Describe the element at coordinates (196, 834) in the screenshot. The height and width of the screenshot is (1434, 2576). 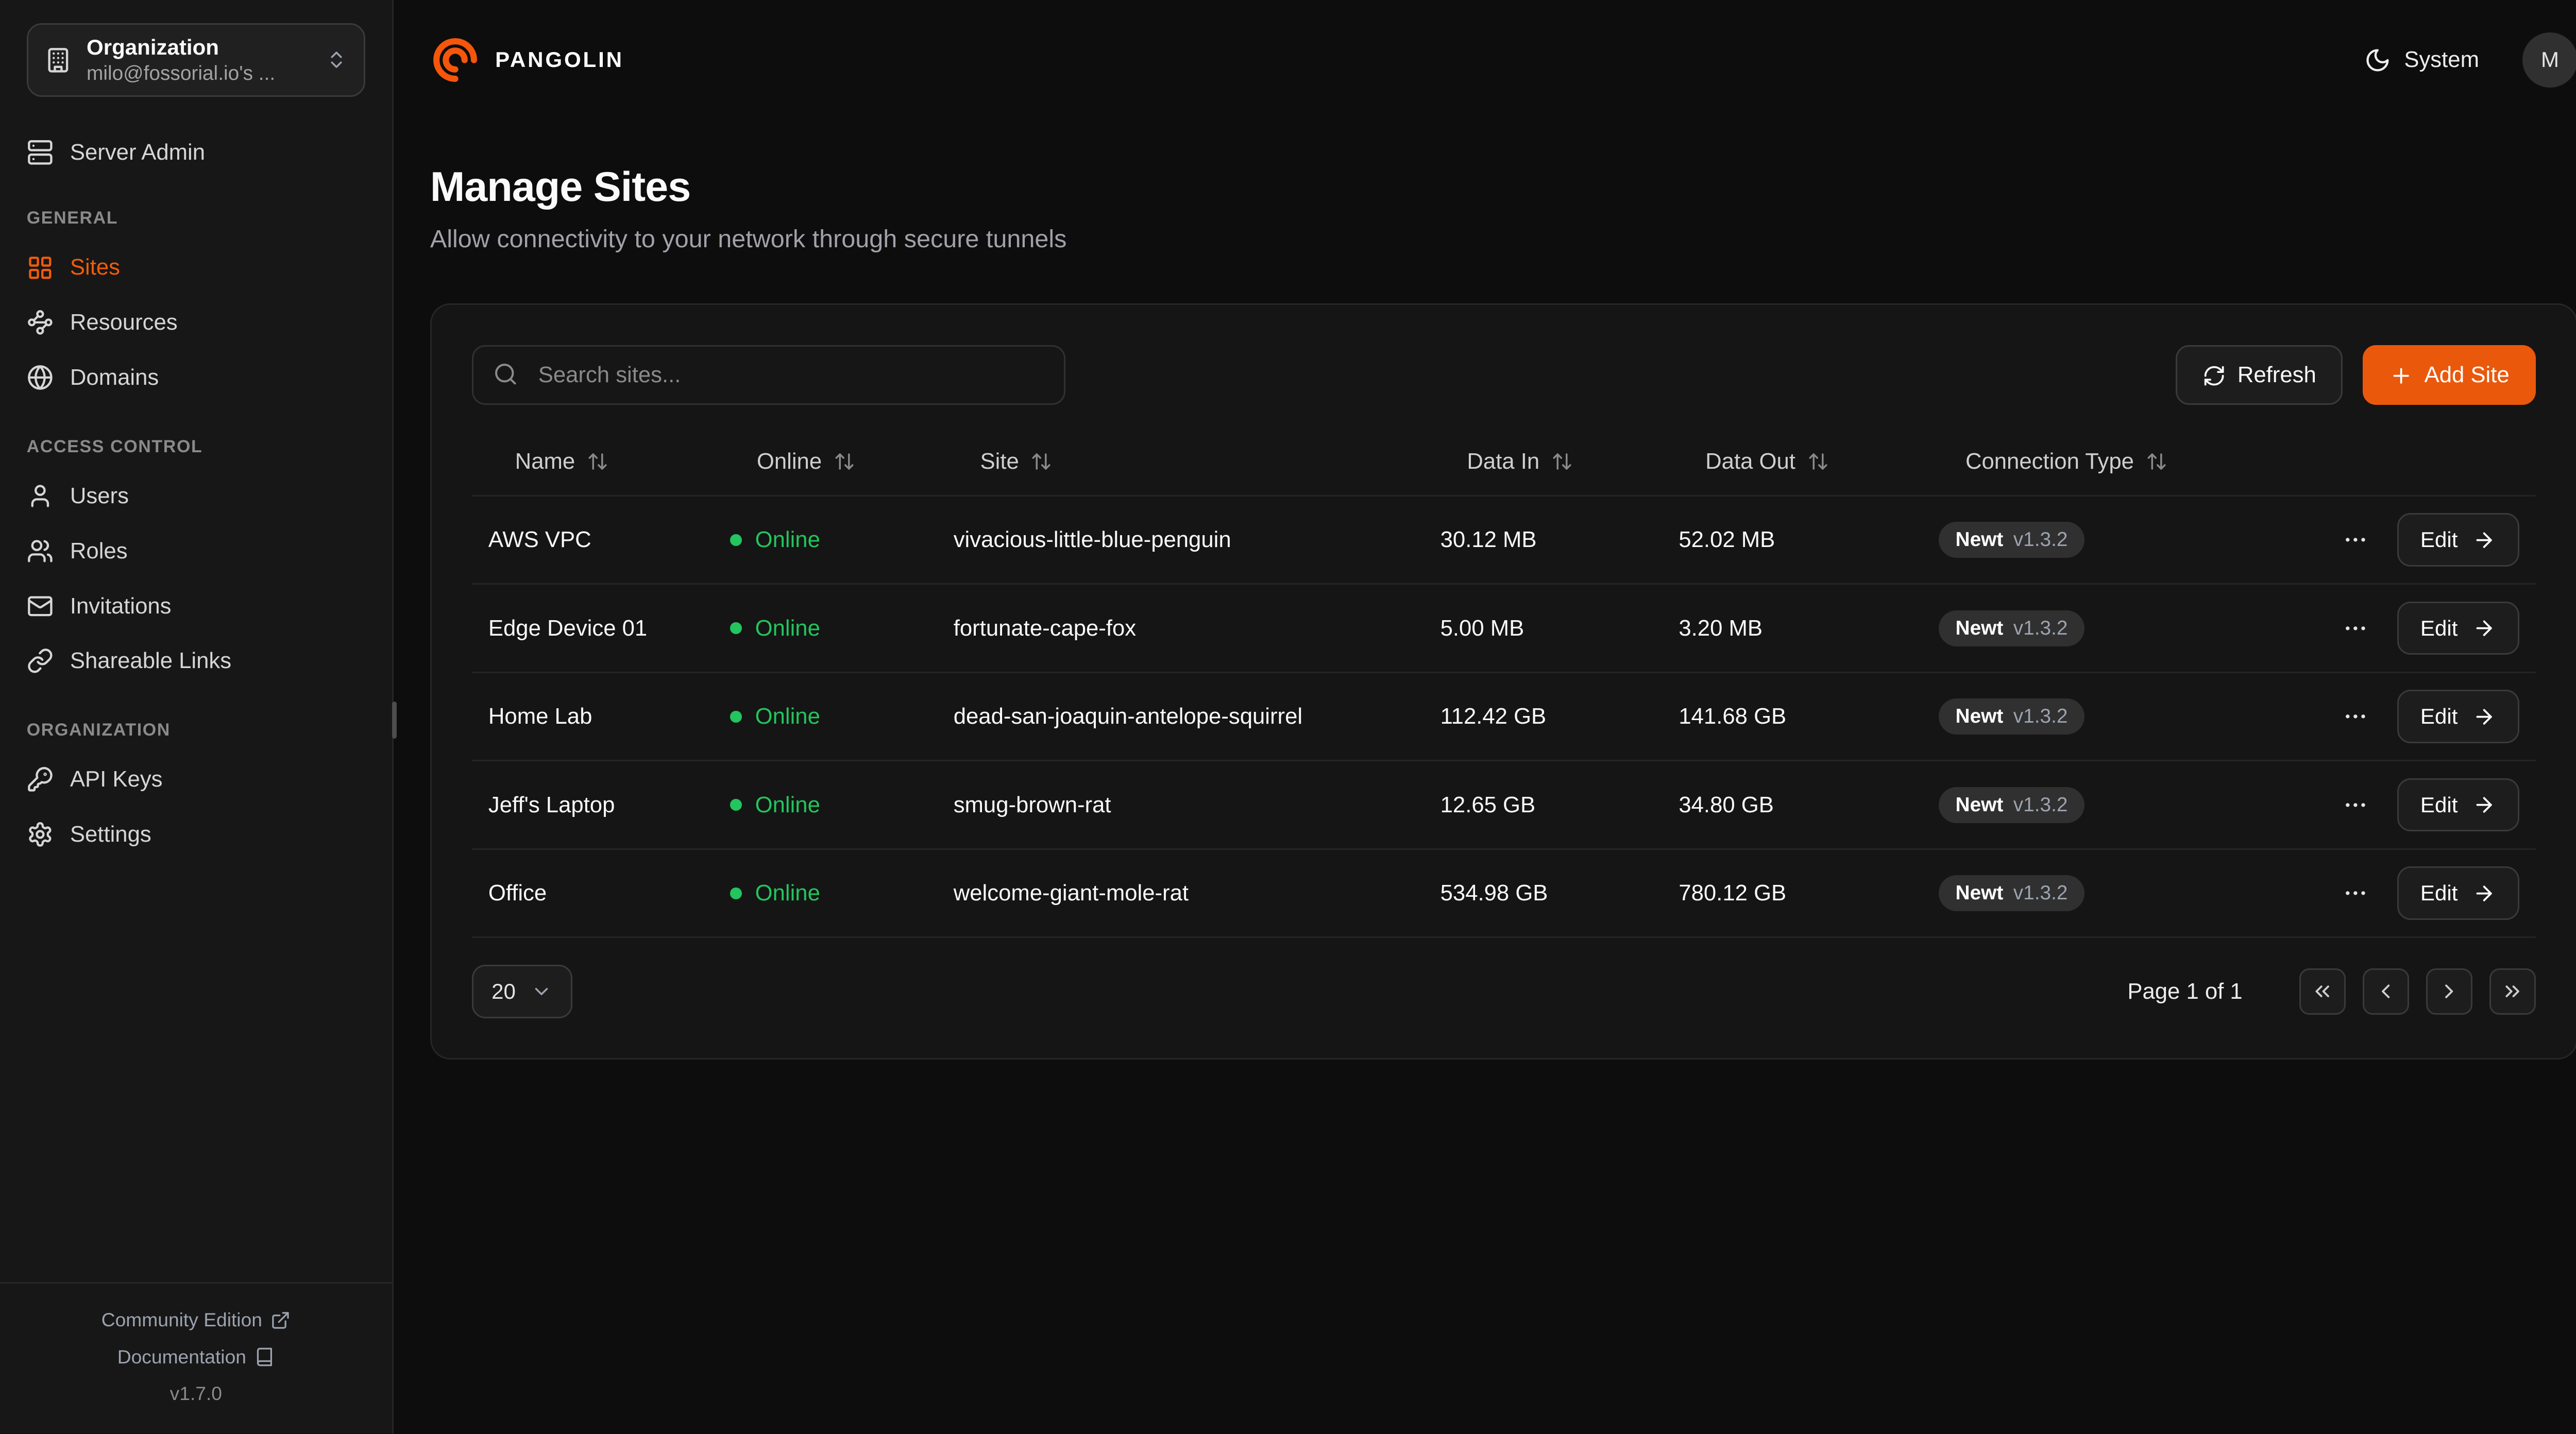
I see `sidebar-item-settings: Settings` at that location.